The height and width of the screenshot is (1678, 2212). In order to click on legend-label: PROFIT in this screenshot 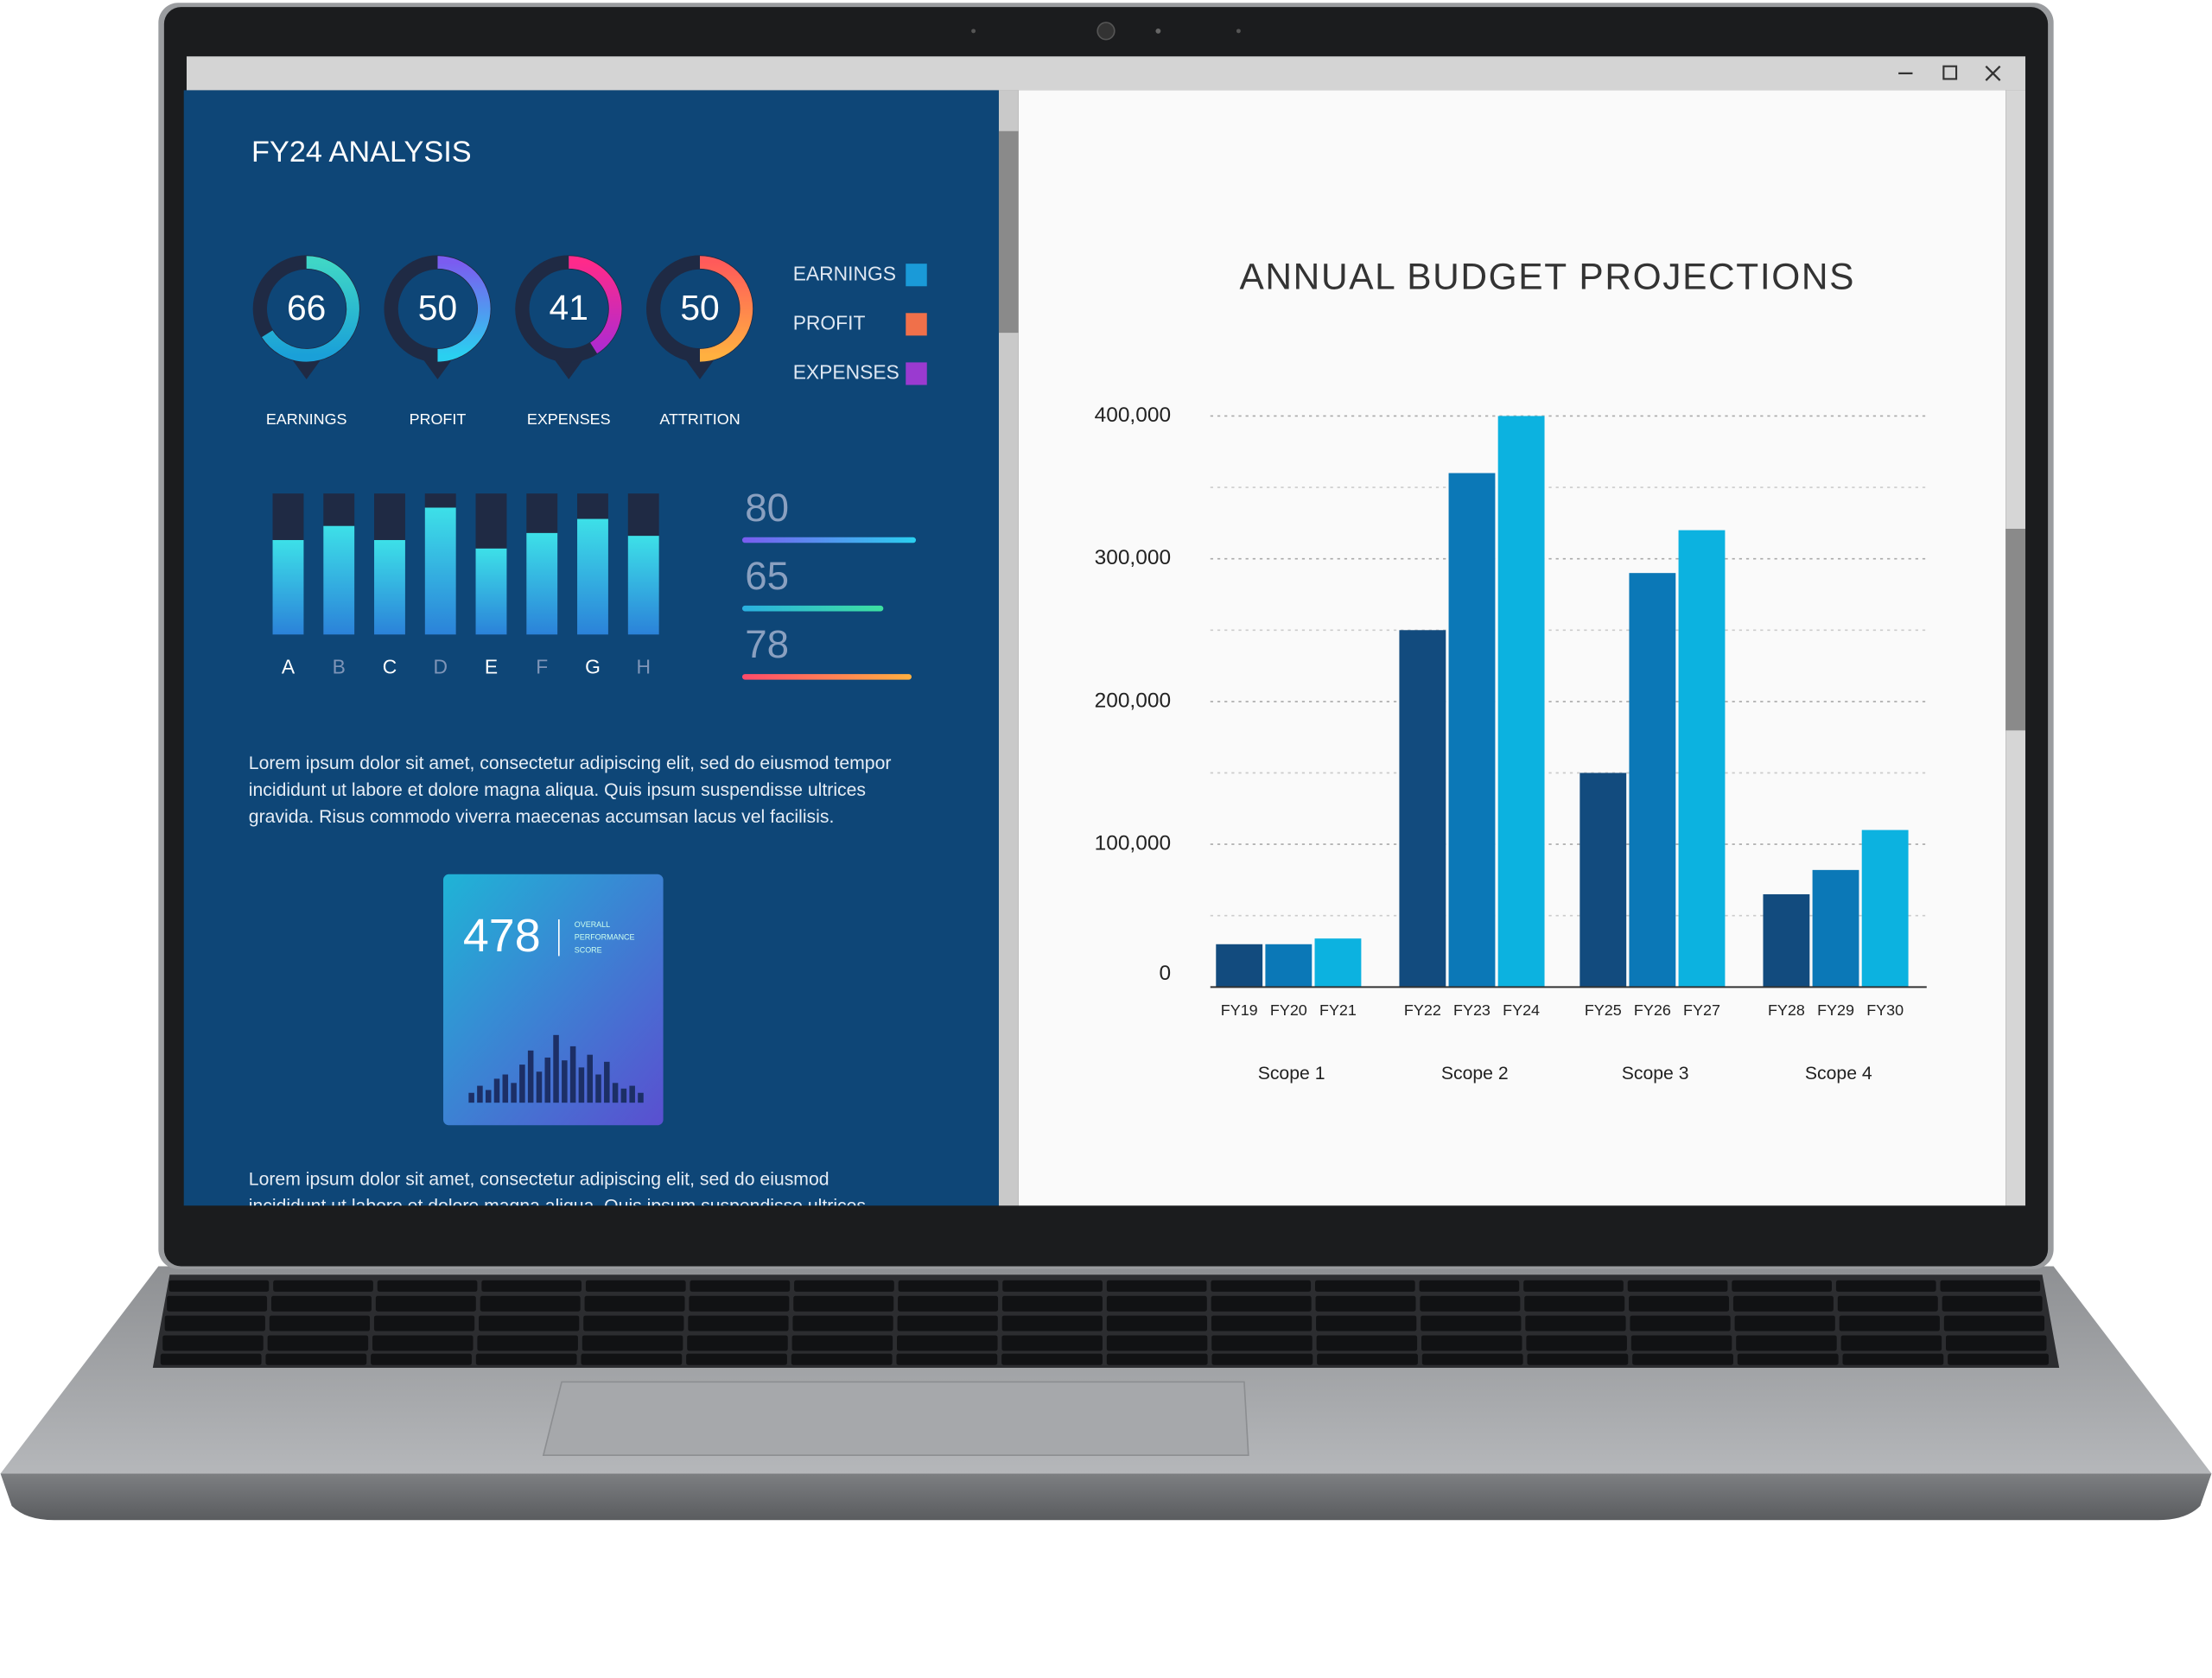, I will do `click(829, 323)`.